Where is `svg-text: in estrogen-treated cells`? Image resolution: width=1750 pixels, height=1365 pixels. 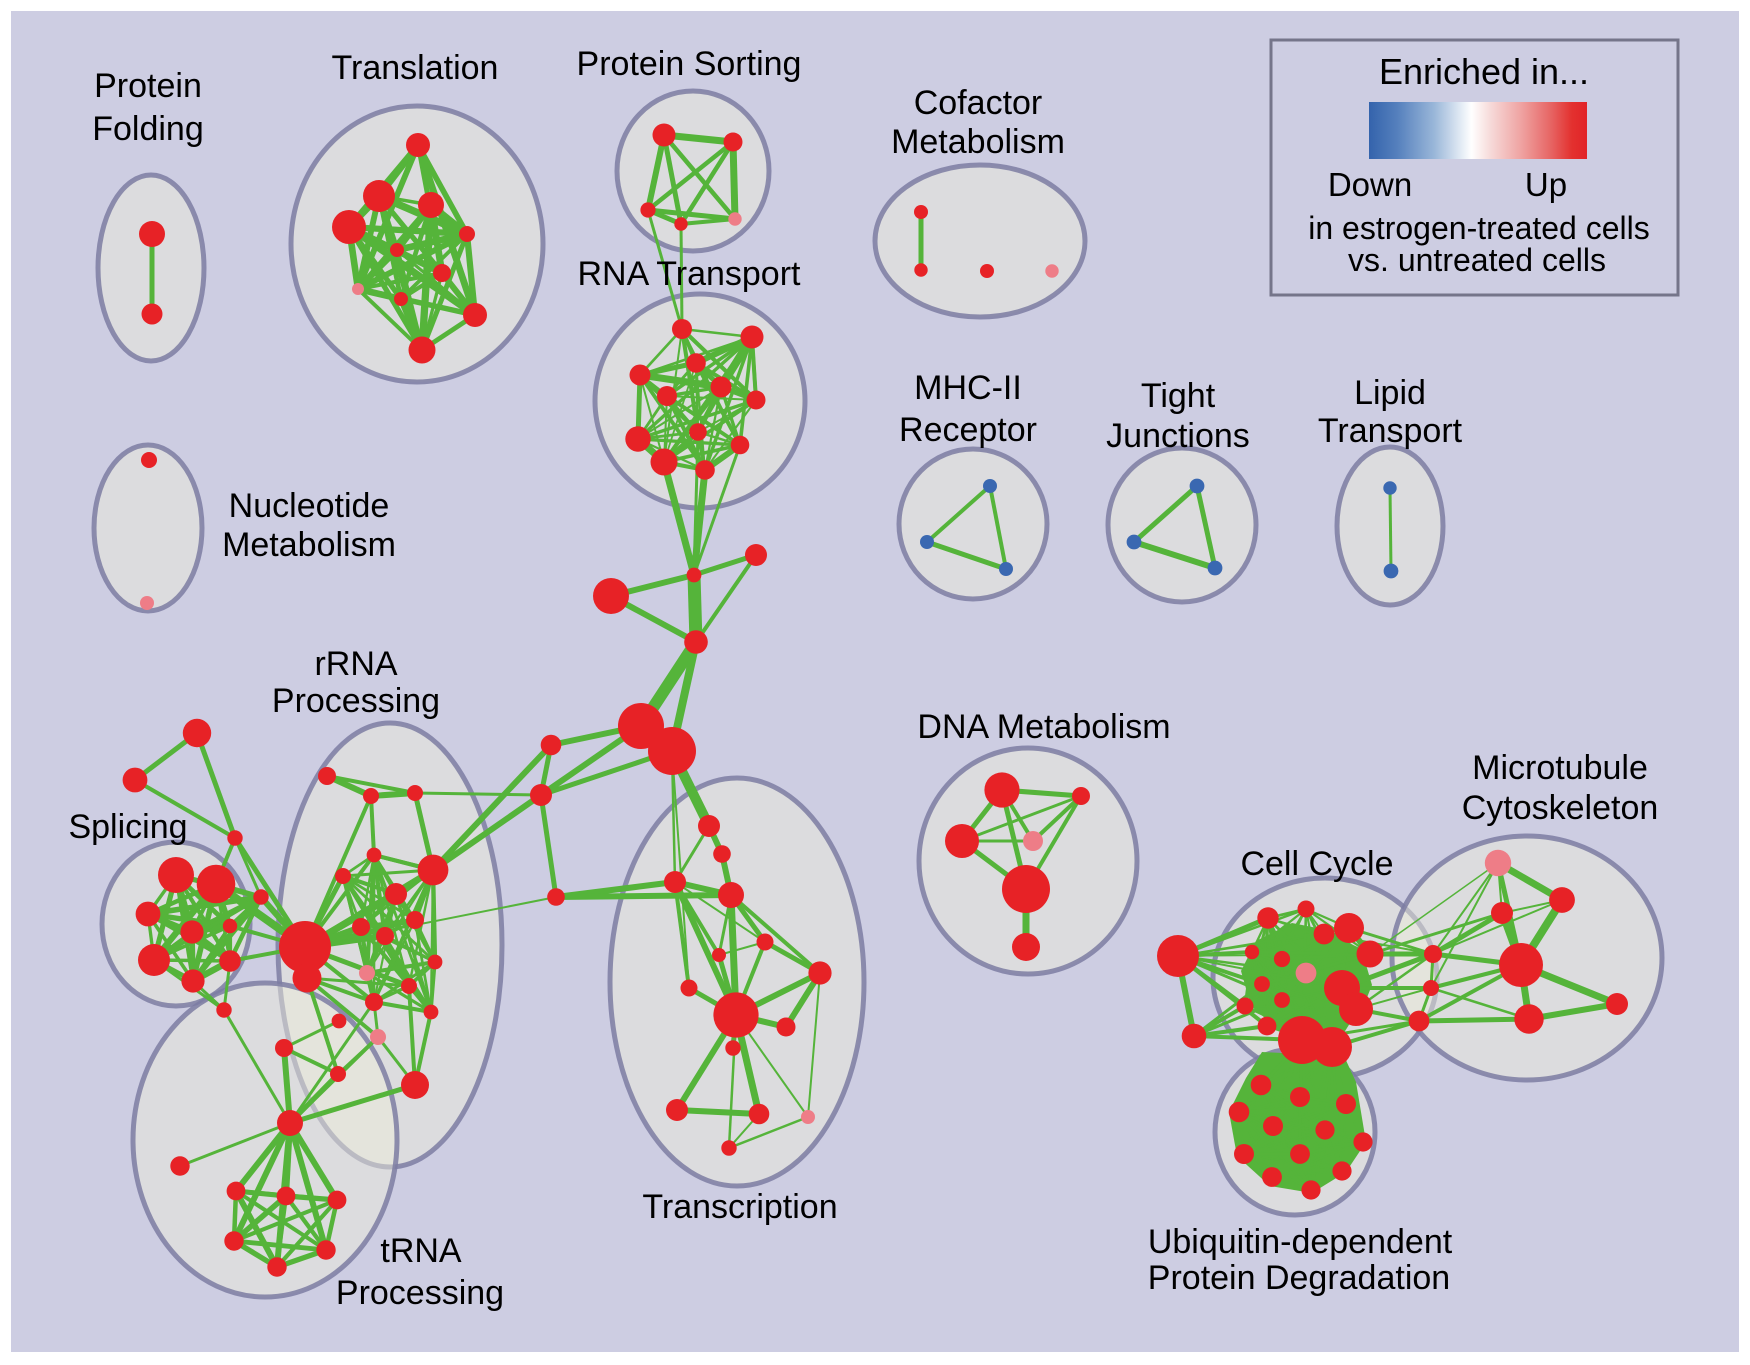 svg-text: in estrogen-treated cells is located at coordinates (1479, 228).